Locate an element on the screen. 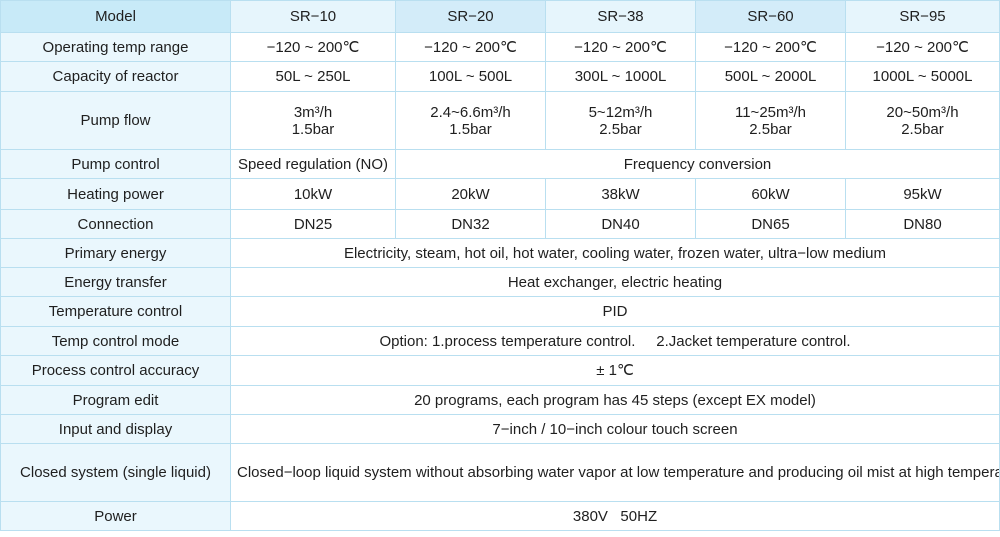 This screenshot has height=537, width=1000. table-cell-merged: 380V 50HZ is located at coordinates (615, 516).